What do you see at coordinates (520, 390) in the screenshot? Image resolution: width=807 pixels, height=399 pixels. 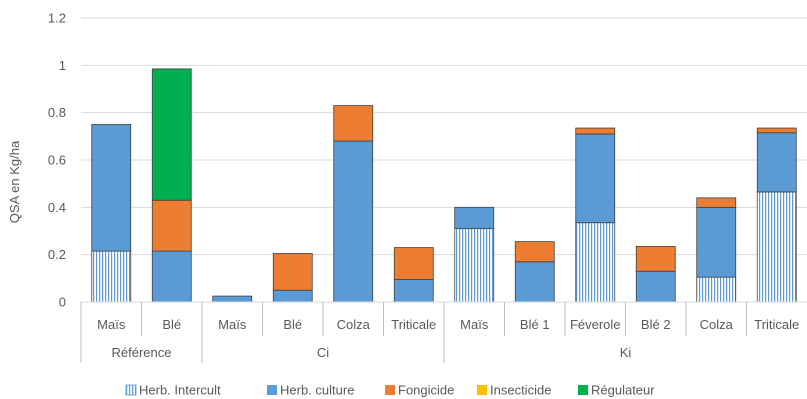 I see `legend-label: Insecticide` at bounding box center [520, 390].